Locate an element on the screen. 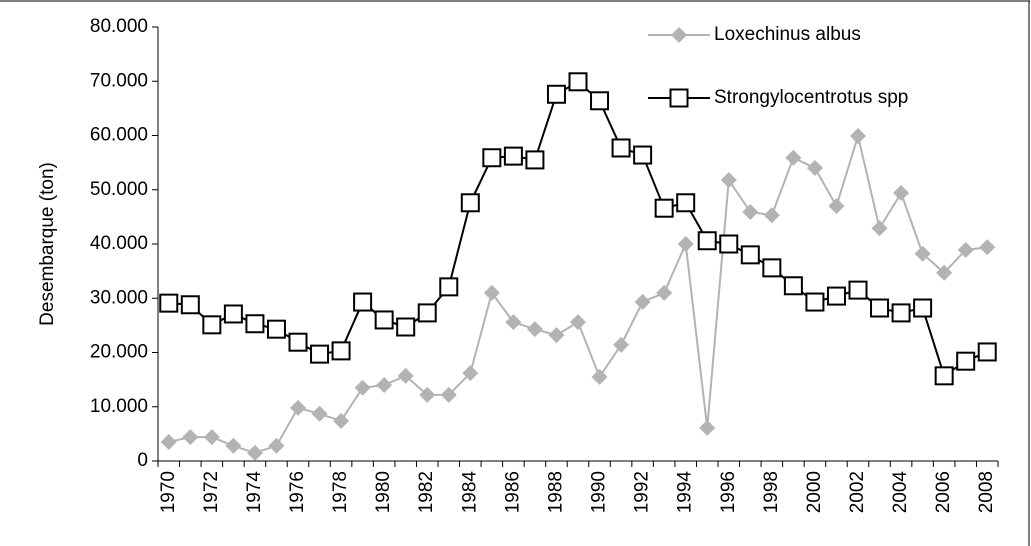 Image resolution: width=1031 pixels, height=546 pixels. y-tick-label: 80.000 is located at coordinates (119, 26).